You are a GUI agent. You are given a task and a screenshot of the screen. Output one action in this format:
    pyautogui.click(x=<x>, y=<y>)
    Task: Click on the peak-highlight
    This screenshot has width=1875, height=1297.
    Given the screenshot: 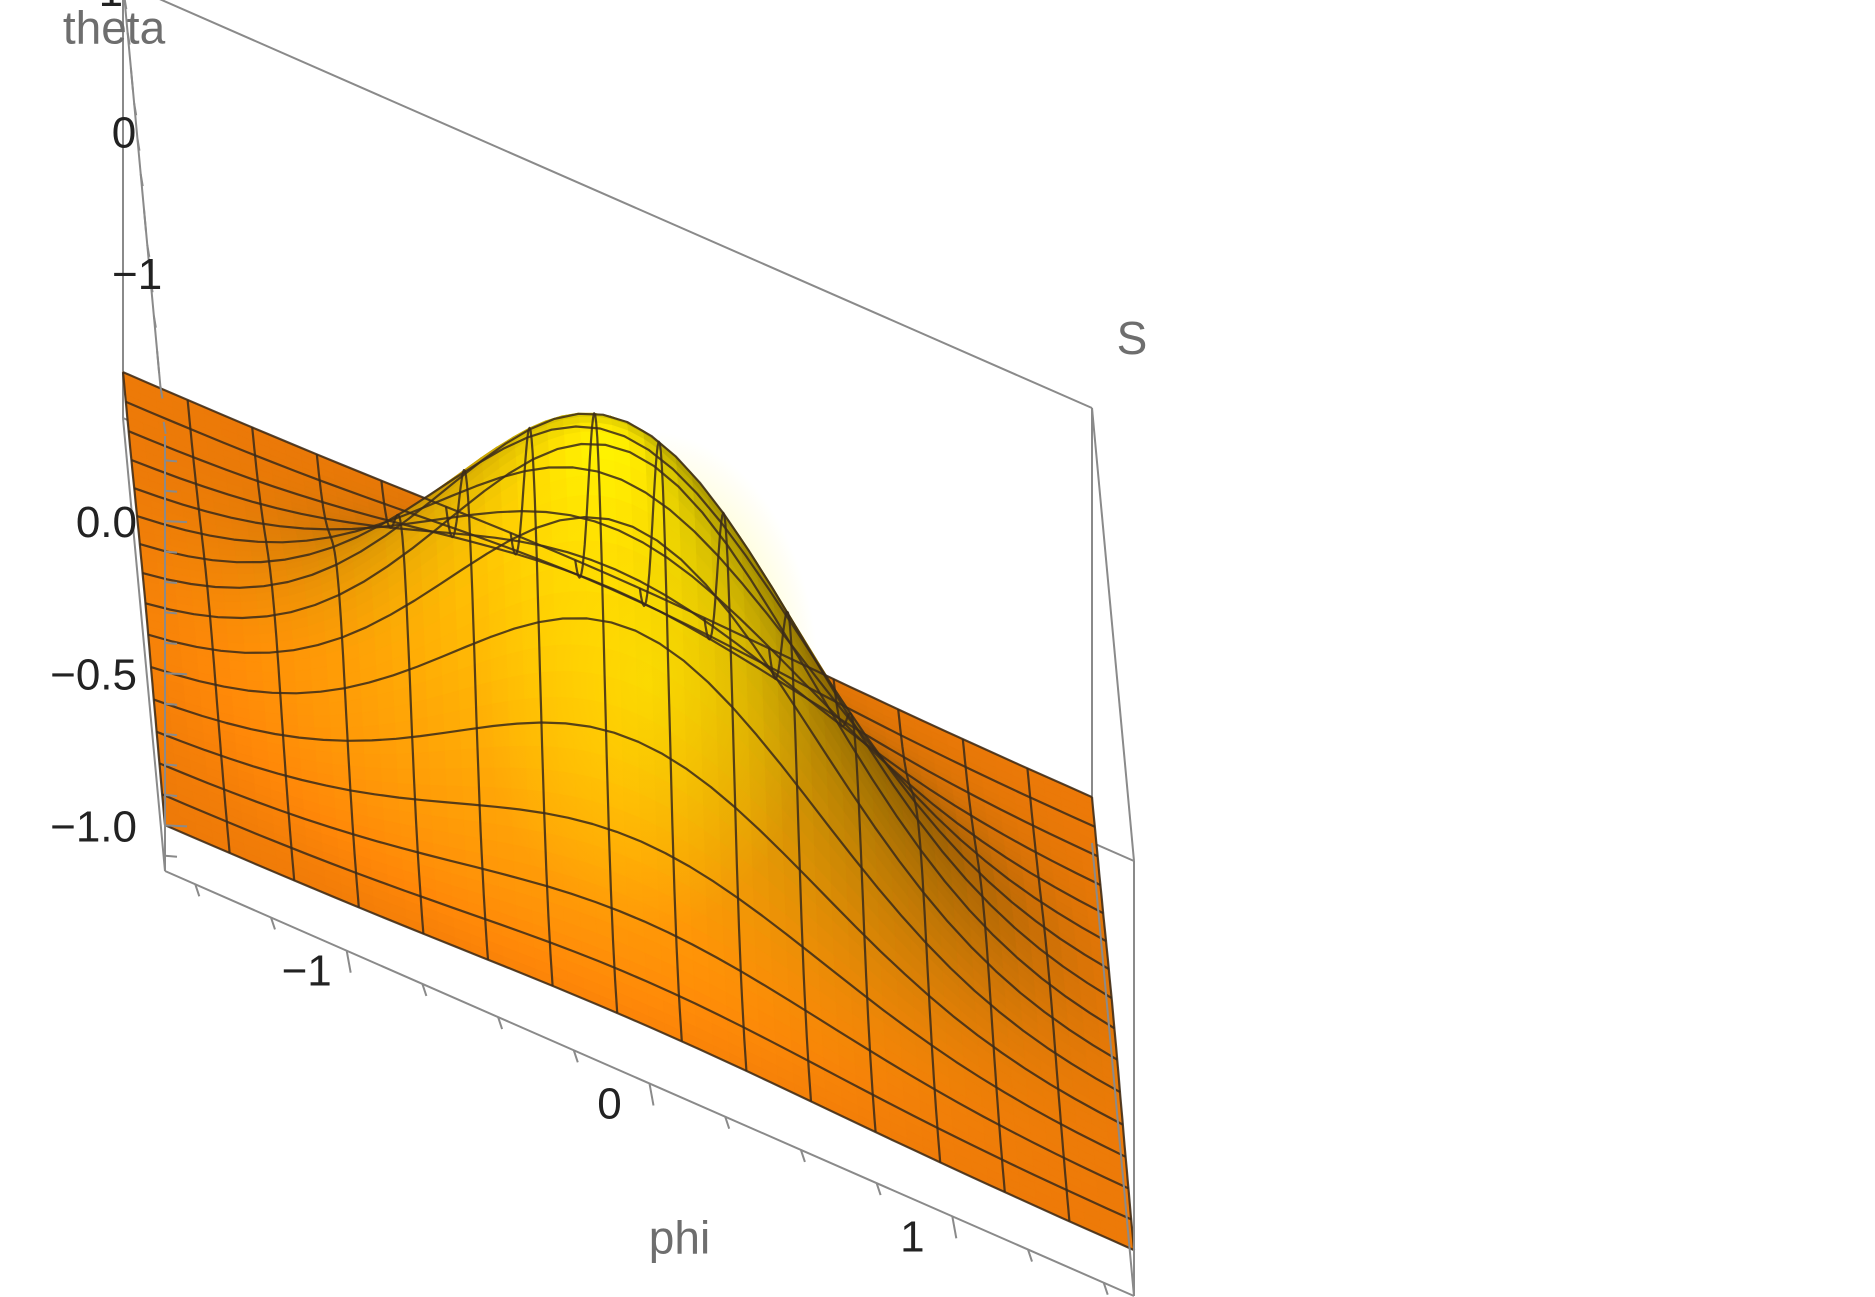 What is the action you would take?
    pyautogui.click(x=648, y=681)
    